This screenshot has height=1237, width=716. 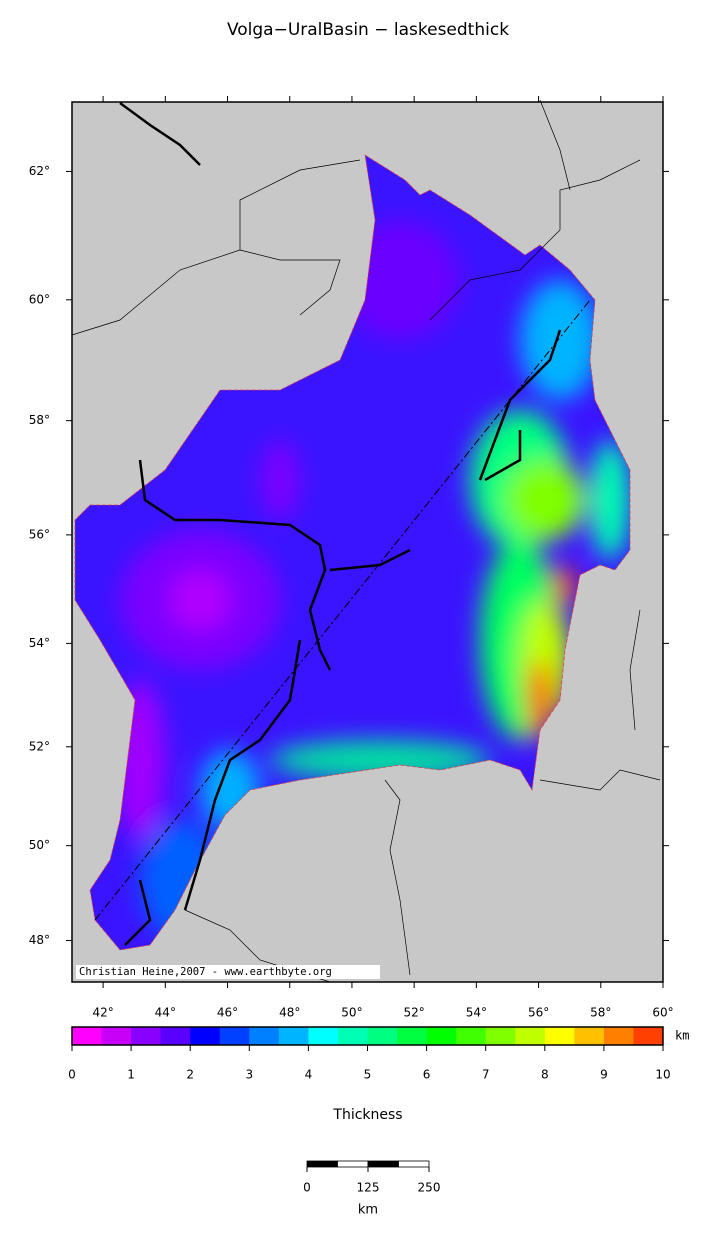 I want to click on credit-box, so click(x=228, y=972).